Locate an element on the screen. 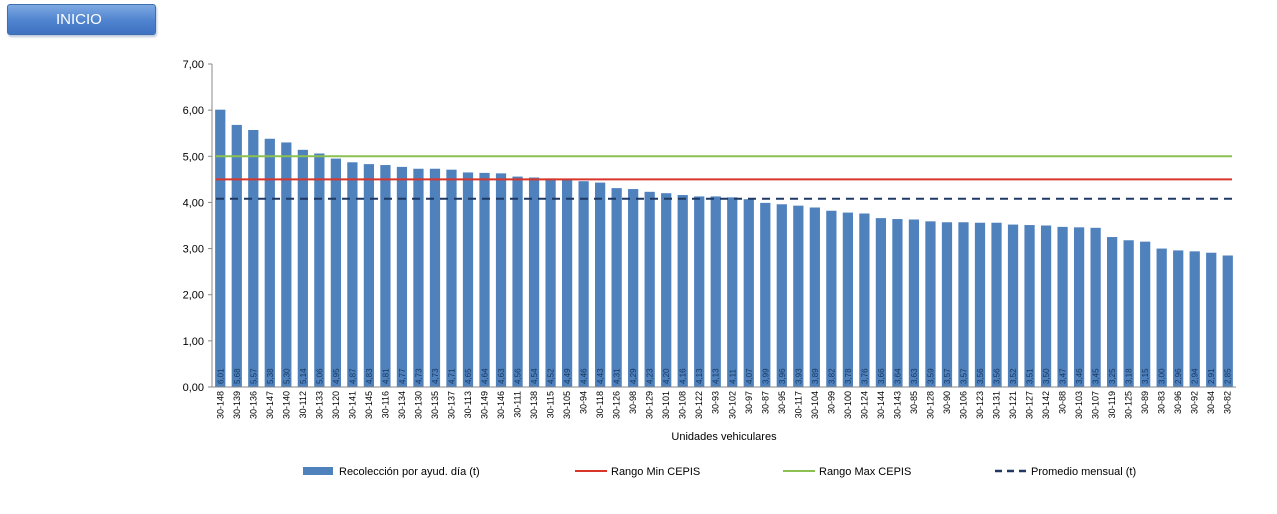 The image size is (1277, 514). x-tick-label: 30-101 is located at coordinates (666, 405).